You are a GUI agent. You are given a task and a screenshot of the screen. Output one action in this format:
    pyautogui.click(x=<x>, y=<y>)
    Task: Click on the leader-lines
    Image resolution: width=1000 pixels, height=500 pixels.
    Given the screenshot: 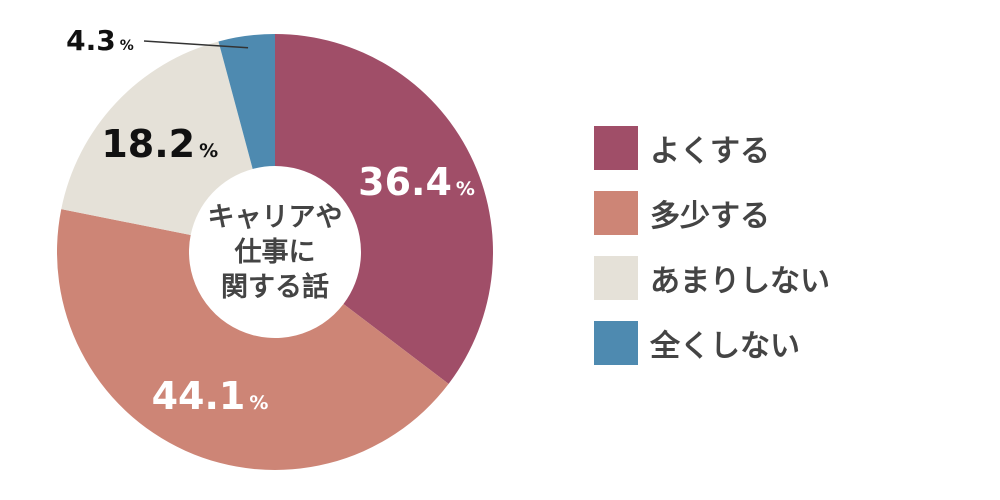 What is the action you would take?
    pyautogui.click(x=196, y=44)
    